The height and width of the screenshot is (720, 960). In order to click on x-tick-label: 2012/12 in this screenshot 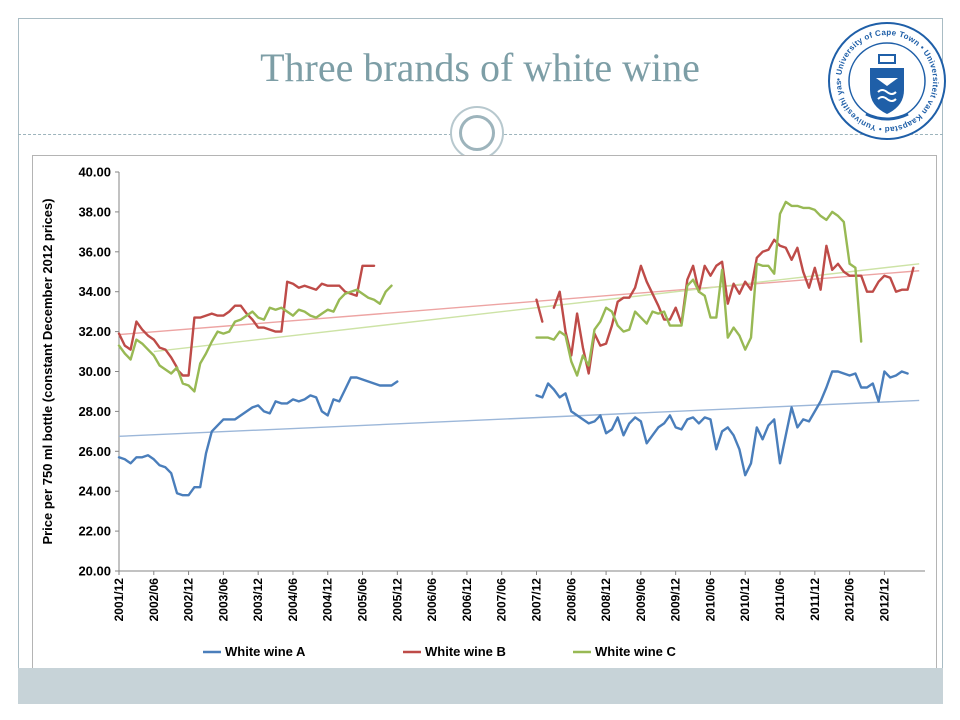, I will do `click(884, 600)`.